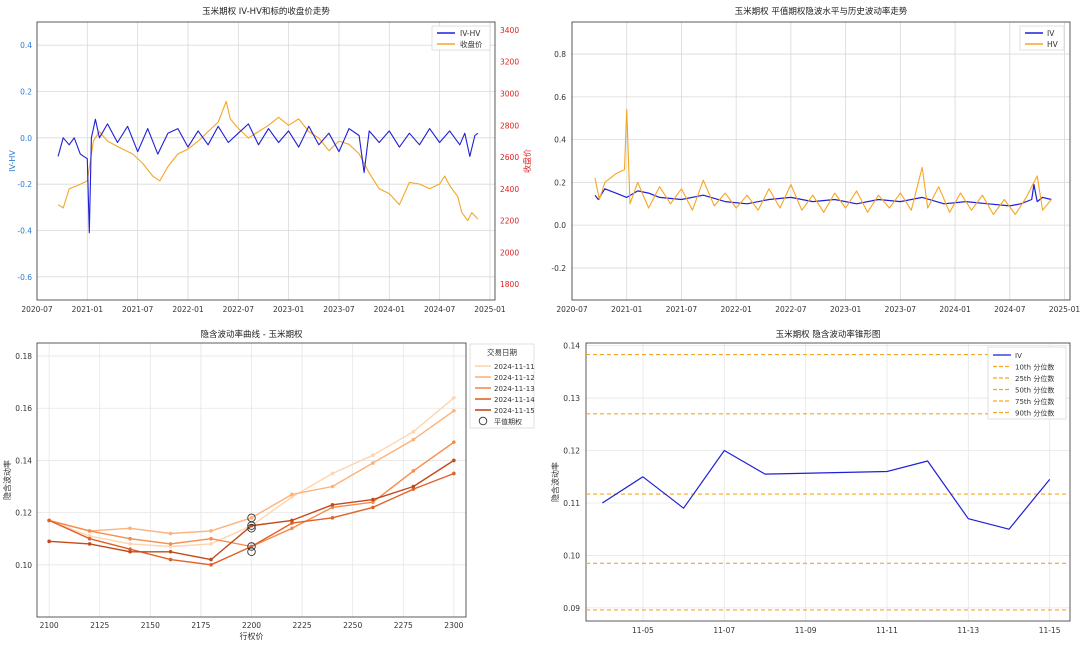 The image size is (1080, 650). I want to click on c3-xlabel: 行权价, so click(252, 636).